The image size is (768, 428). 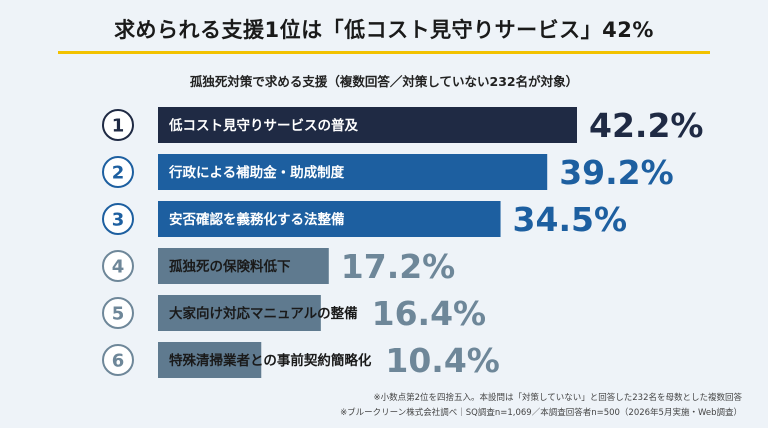 I want to click on chart-subtitle: 孤独死対策で求める支援（複数回答／対策していない232名が対象）, so click(x=384, y=81).